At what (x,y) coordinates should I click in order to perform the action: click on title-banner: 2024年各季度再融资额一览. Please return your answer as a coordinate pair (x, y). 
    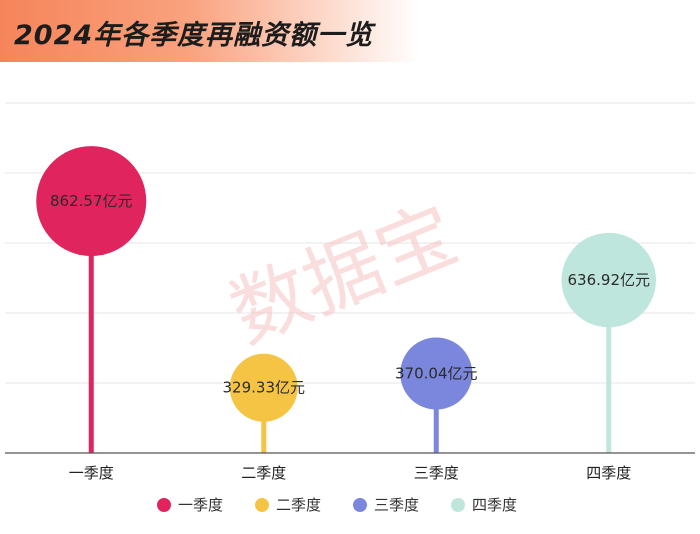
    Looking at the image, I should click on (210, 31).